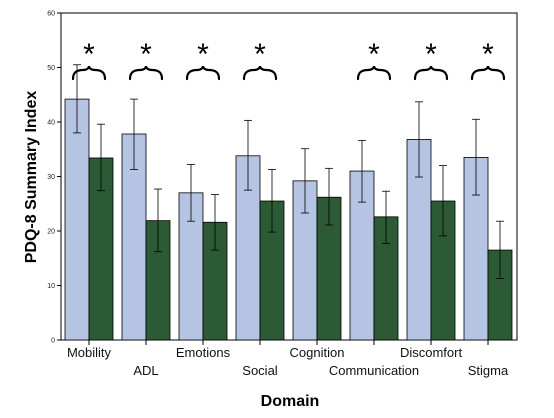 The height and width of the screenshot is (418, 554). Describe the element at coordinates (51, 14) in the screenshot. I see `y-tick-label-6: 60` at that location.